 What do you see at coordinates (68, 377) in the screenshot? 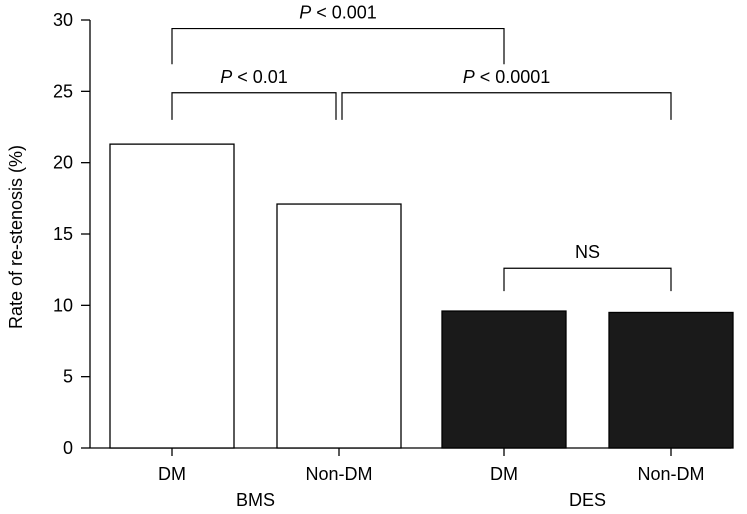
I see `y-tick-label: 5` at bounding box center [68, 377].